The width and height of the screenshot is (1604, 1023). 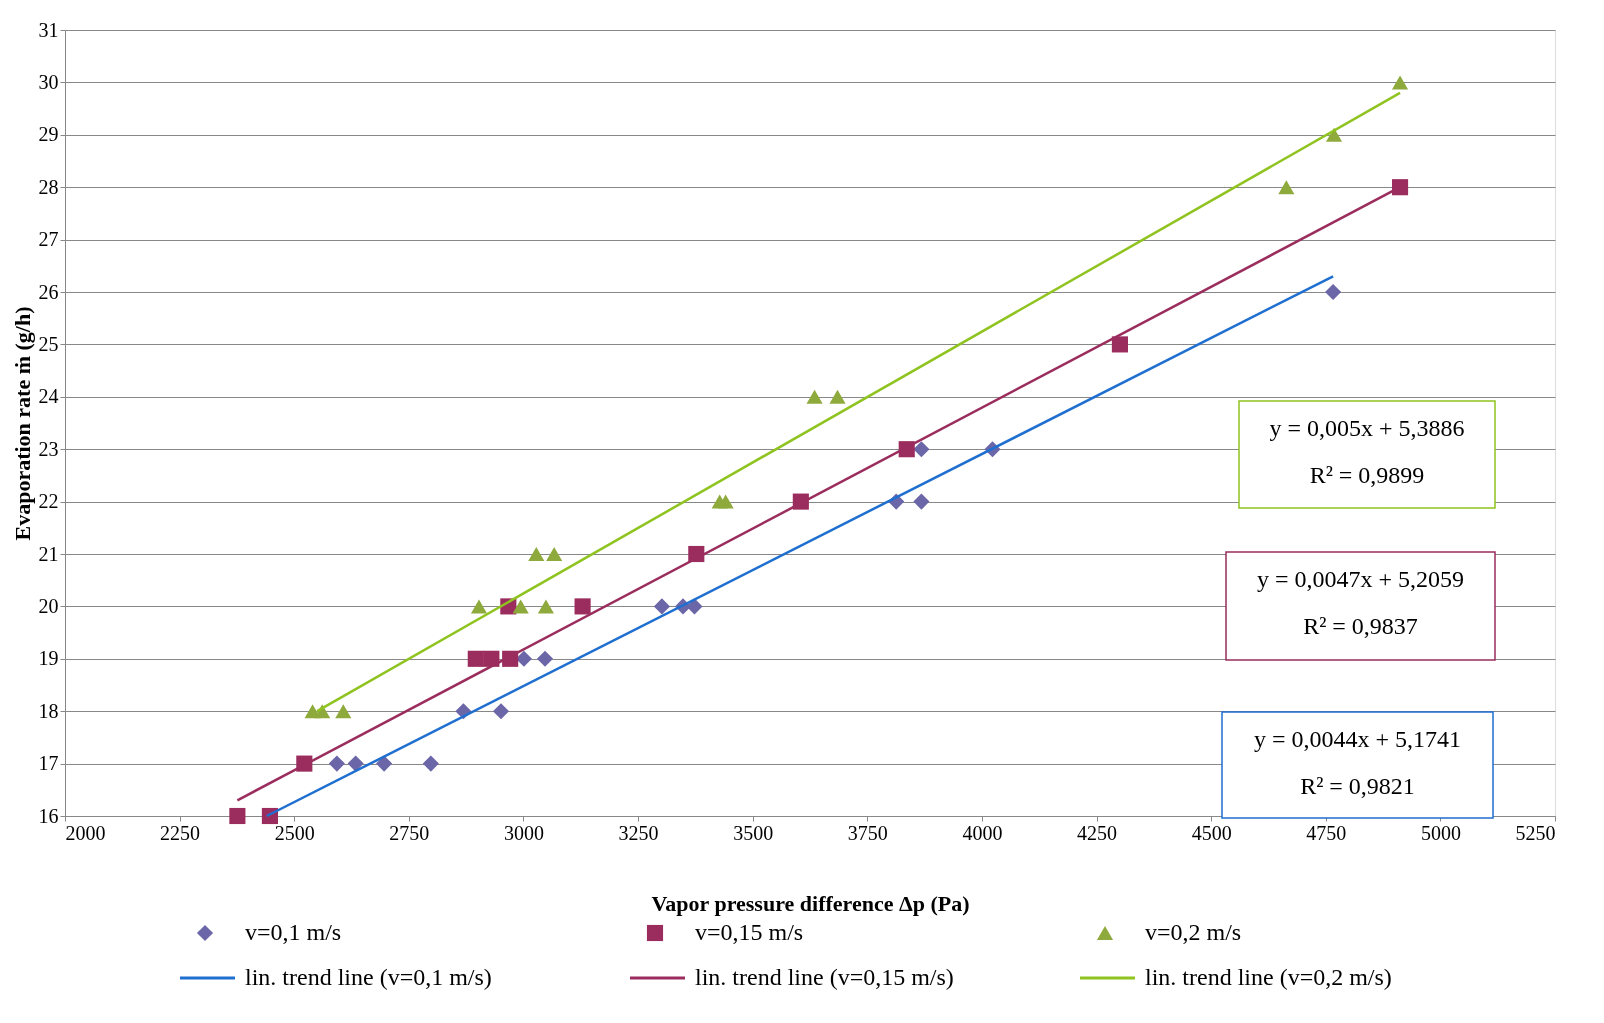 What do you see at coordinates (293, 932) in the screenshot?
I see `legend-label: v=0,1 m/s` at bounding box center [293, 932].